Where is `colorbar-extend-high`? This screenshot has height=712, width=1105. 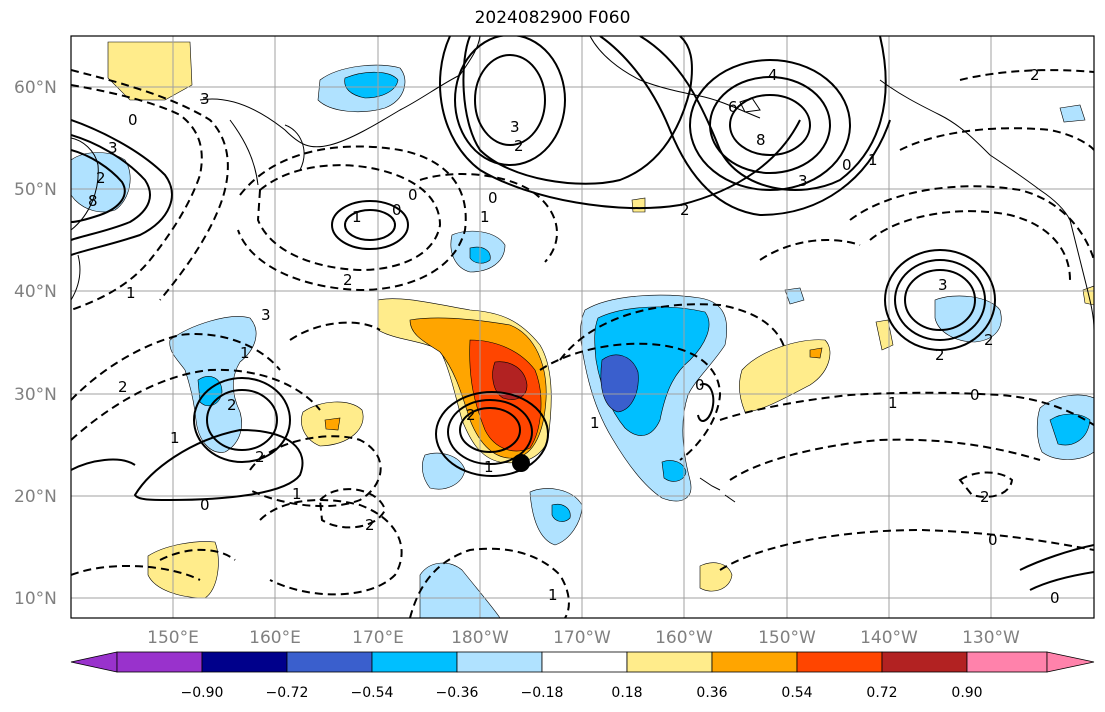 colorbar-extend-high is located at coordinates (1070, 662).